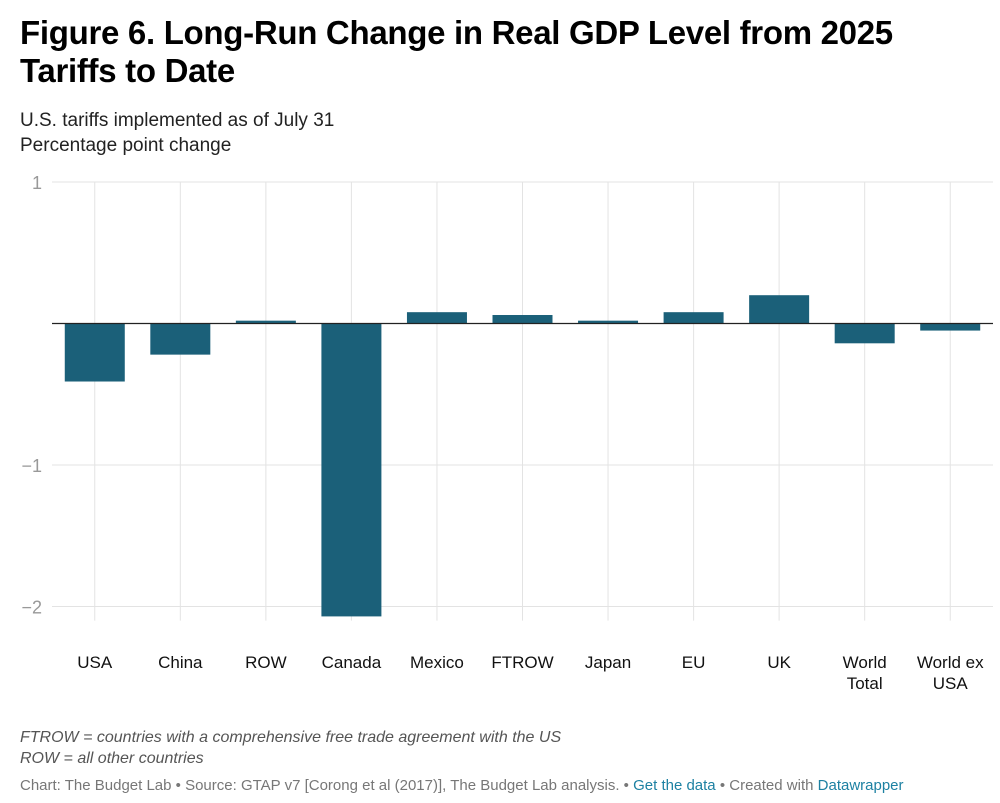  I want to click on get-the-data-link: Get the data, so click(674, 785).